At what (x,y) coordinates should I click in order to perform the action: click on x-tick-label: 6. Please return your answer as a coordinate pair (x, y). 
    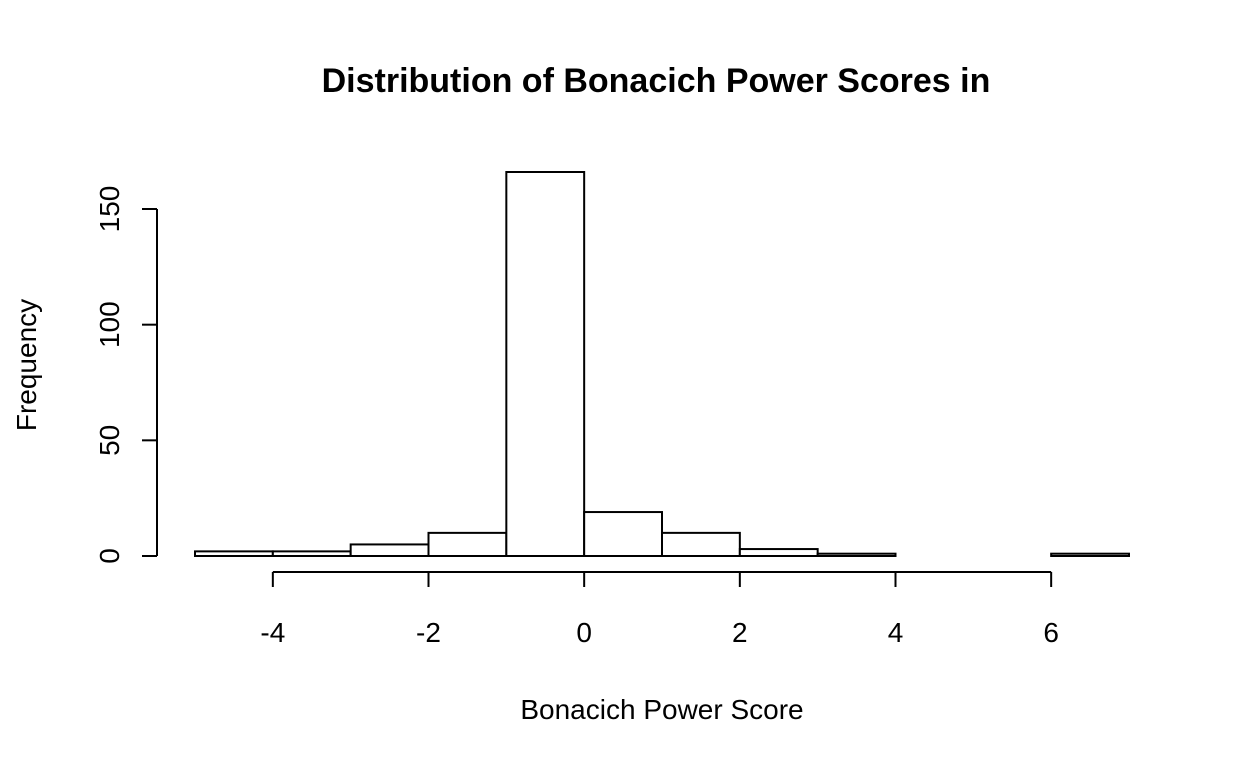
    Looking at the image, I should click on (1051, 632).